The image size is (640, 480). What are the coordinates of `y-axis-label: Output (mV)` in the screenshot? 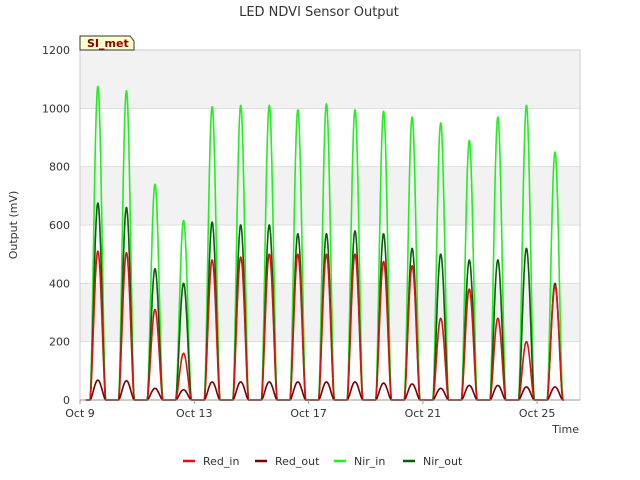 It's located at (13, 225).